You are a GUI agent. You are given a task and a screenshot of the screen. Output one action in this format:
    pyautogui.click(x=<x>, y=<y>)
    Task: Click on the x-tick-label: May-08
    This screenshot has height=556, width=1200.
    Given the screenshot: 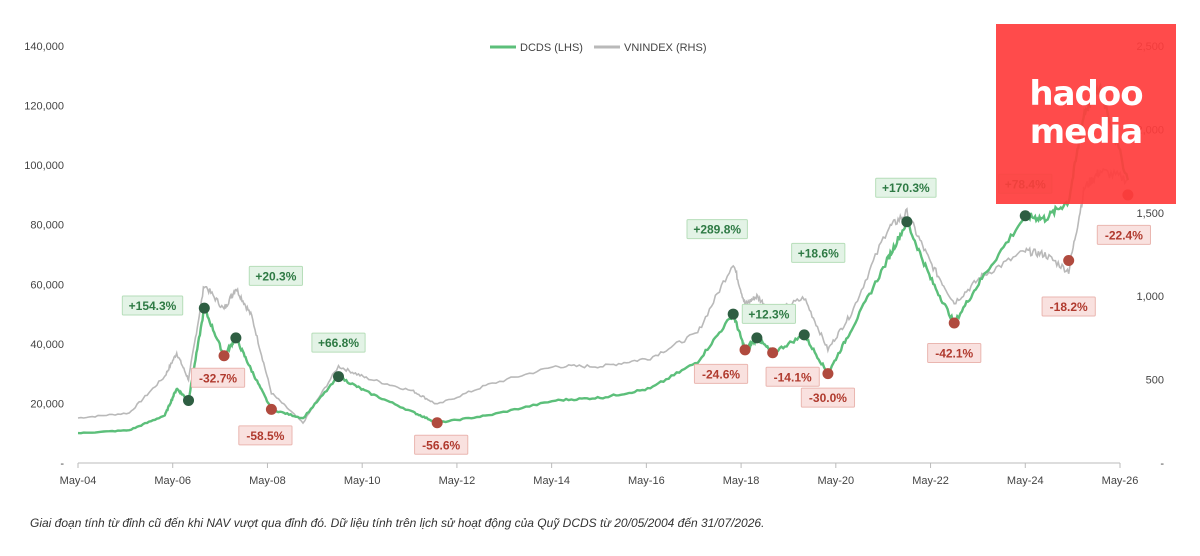 What is the action you would take?
    pyautogui.click(x=267, y=481)
    